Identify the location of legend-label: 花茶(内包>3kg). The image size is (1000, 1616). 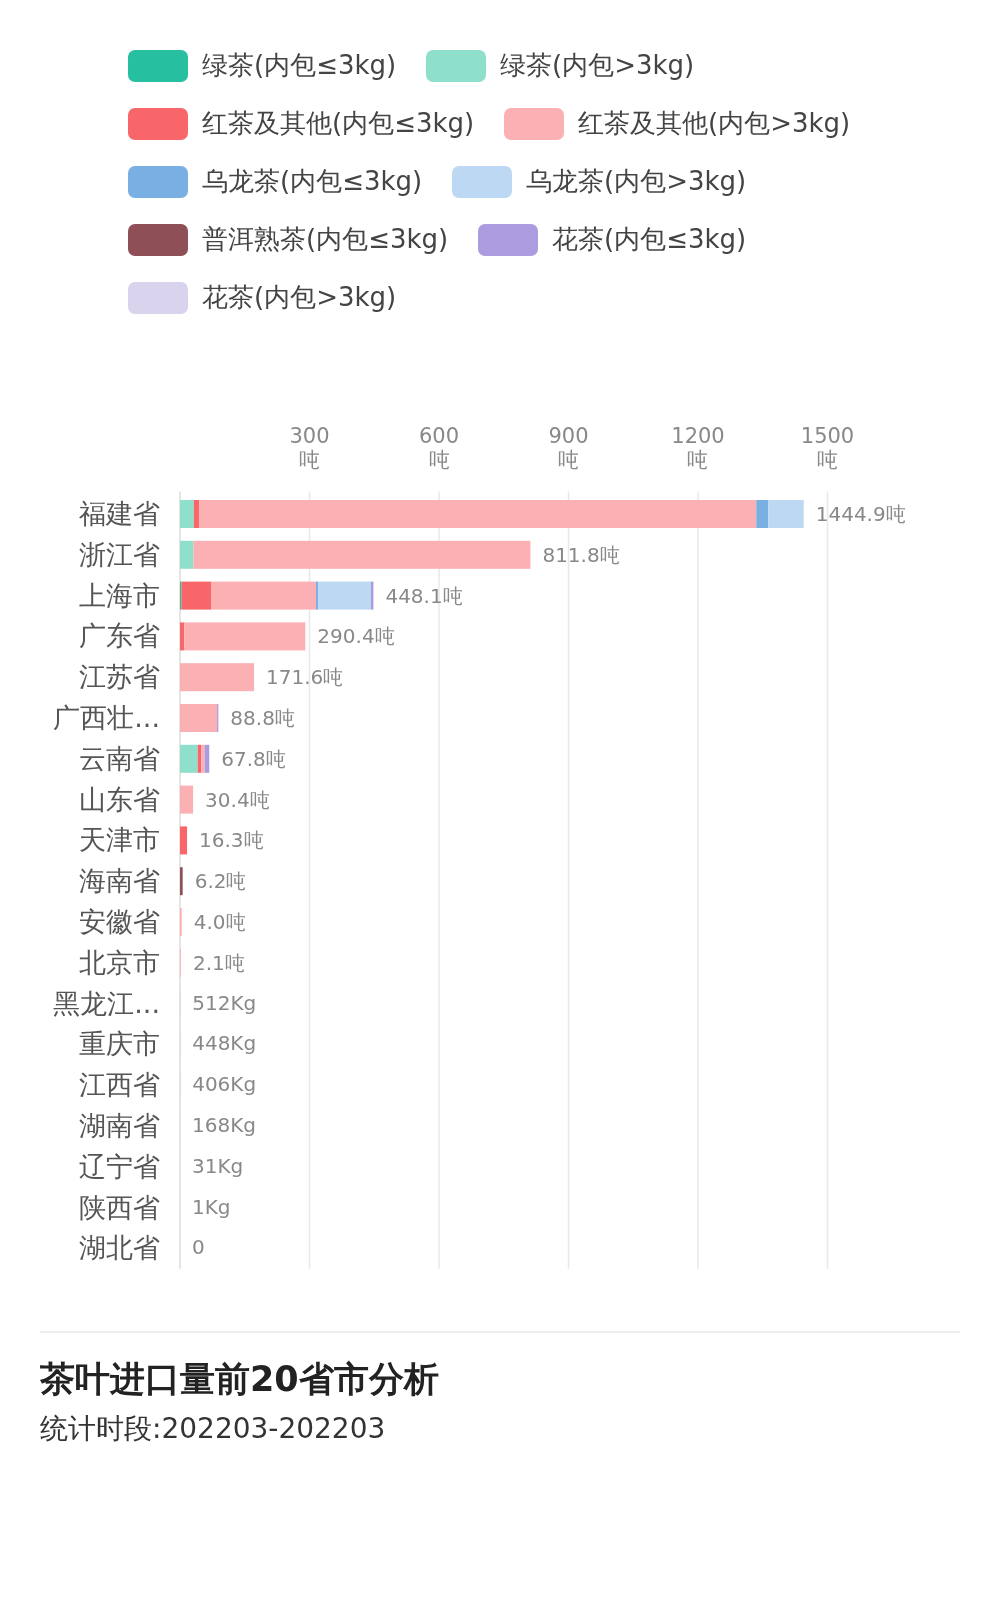
(299, 297).